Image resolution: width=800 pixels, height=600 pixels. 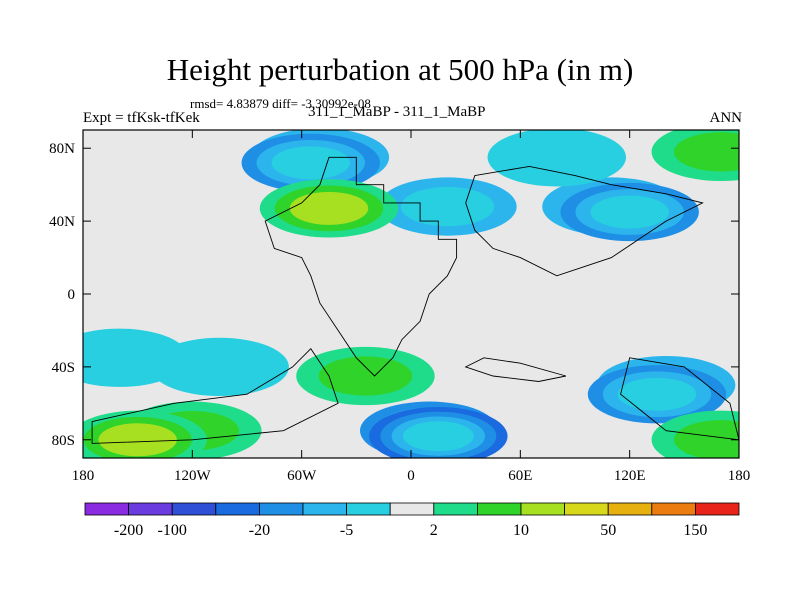 I want to click on colorbar-label-3: -5, so click(x=346, y=530).